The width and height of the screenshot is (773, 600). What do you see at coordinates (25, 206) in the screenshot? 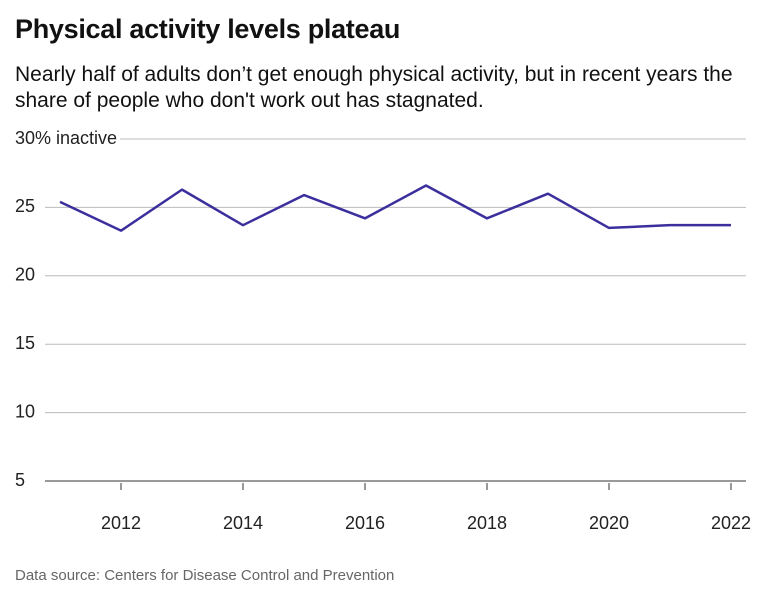
I see `y-tick-label: 25` at bounding box center [25, 206].